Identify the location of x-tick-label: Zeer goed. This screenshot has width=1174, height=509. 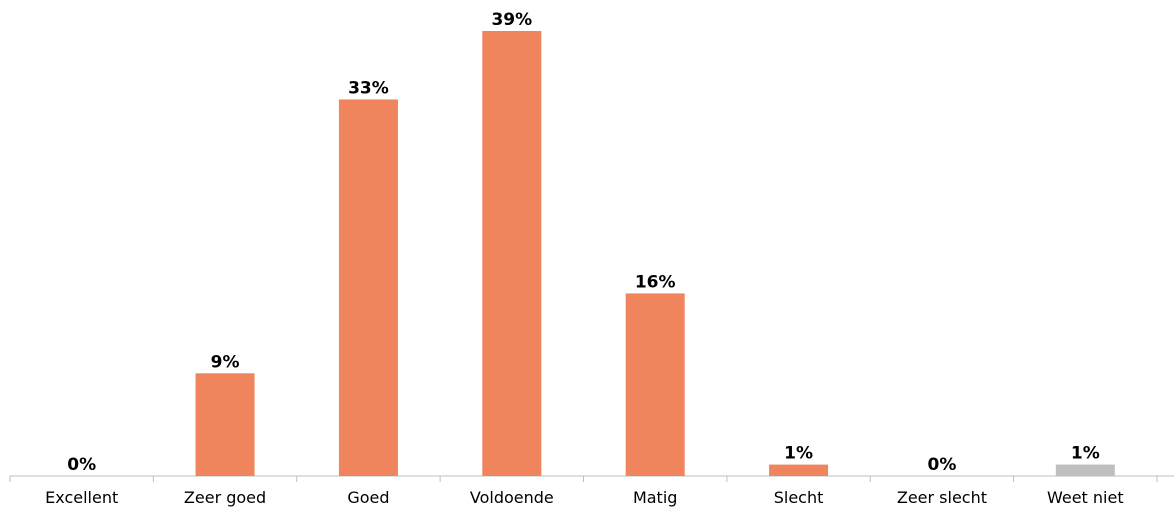
(225, 497).